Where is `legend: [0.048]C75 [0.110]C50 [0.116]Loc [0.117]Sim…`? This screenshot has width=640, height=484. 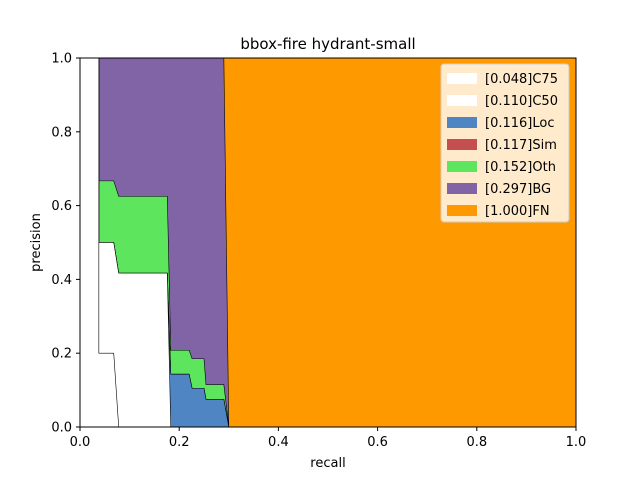 legend: [0.048]C75 [0.110]C50 [0.116]Loc [0.117]Sim… is located at coordinates (505, 143).